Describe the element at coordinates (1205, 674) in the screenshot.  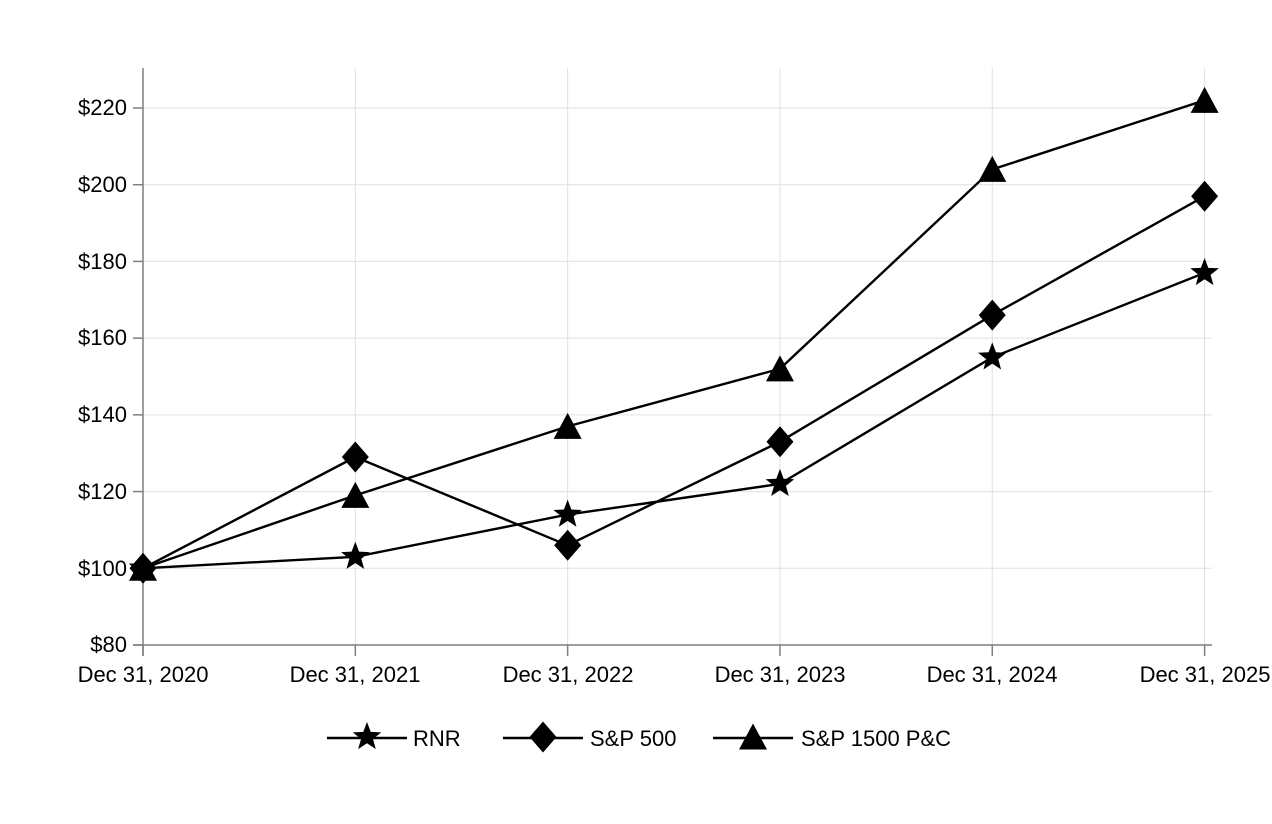
I see `x-axis-tick-label: Dec 31, 2025` at that location.